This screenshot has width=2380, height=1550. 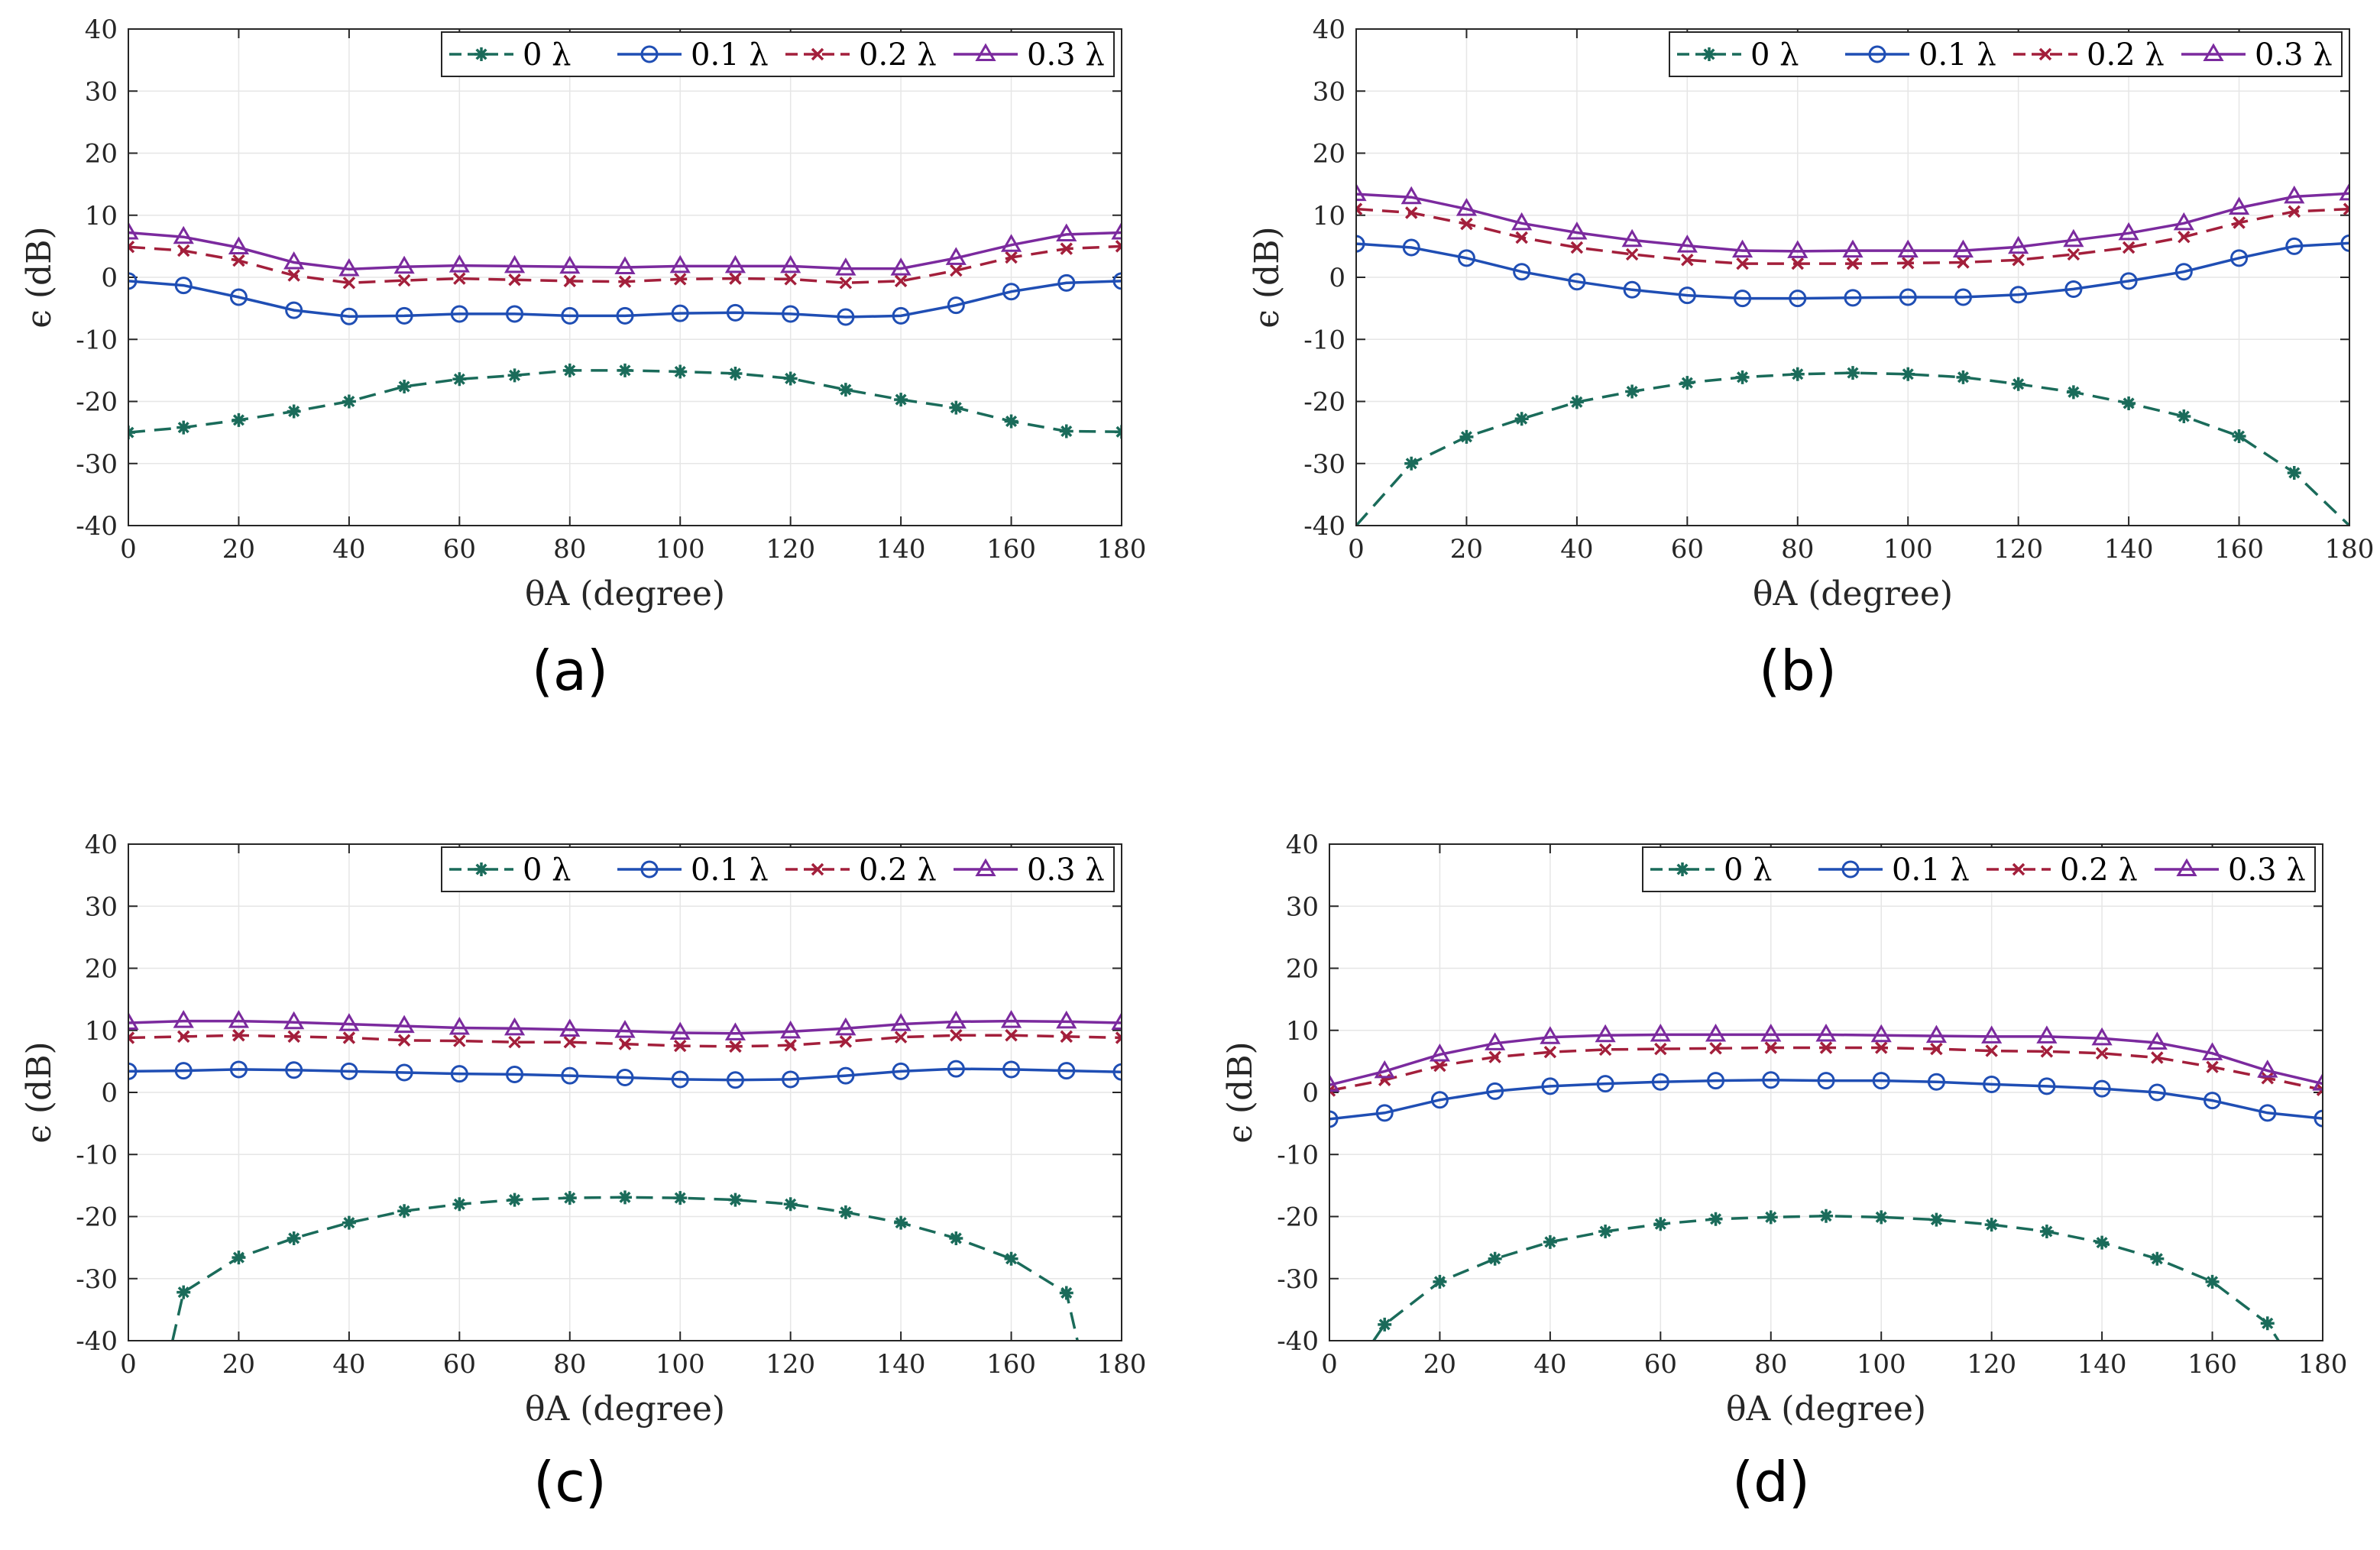 What do you see at coordinates (97, 340) in the screenshot?
I see `y-tick-label: -10` at bounding box center [97, 340].